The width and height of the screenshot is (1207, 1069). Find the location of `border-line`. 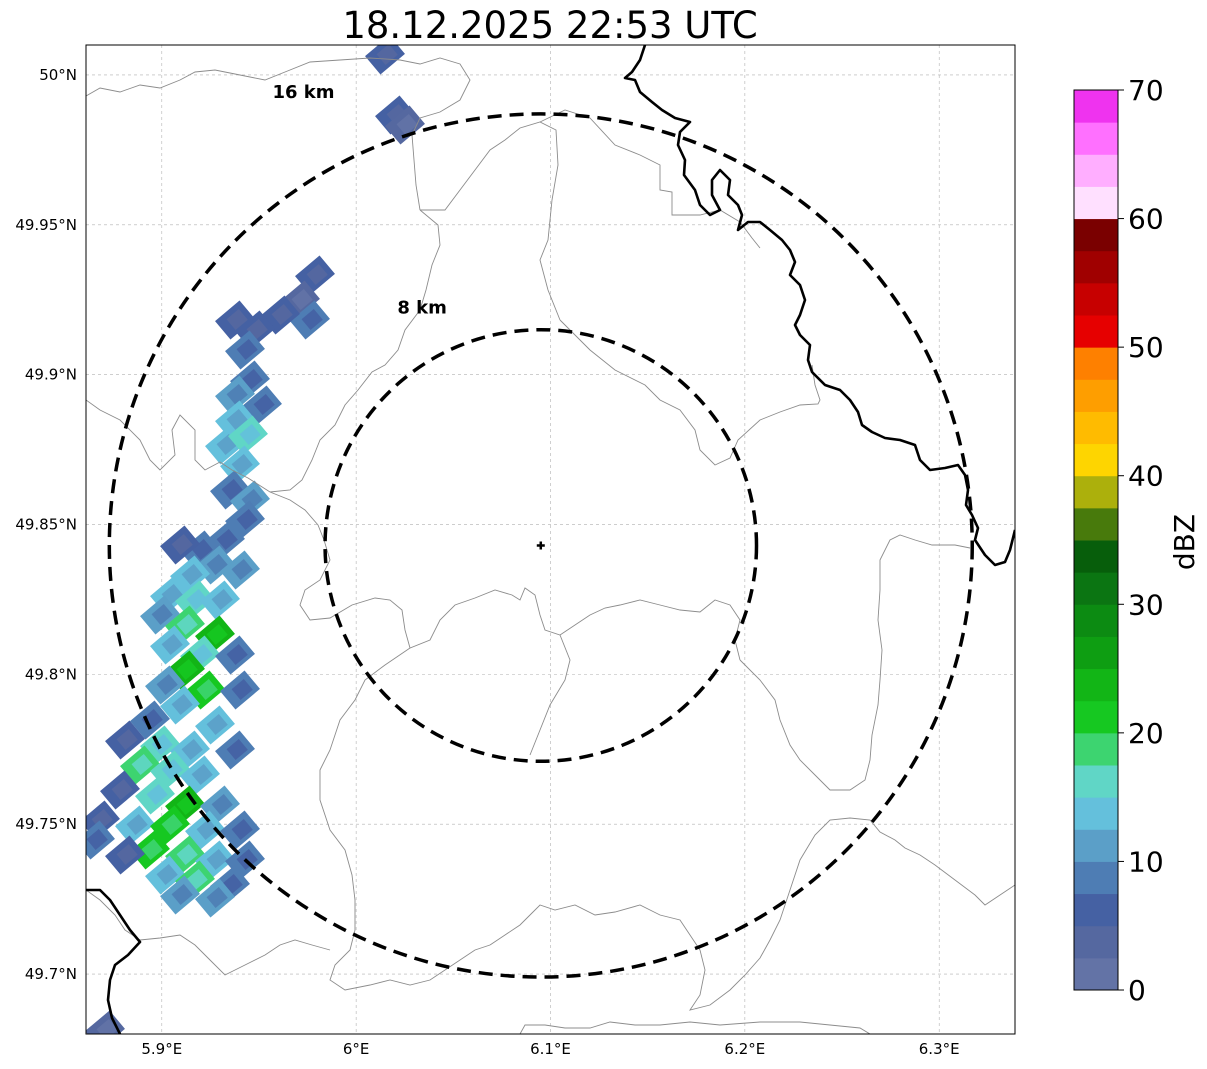

border-line is located at coordinates (114, 961).